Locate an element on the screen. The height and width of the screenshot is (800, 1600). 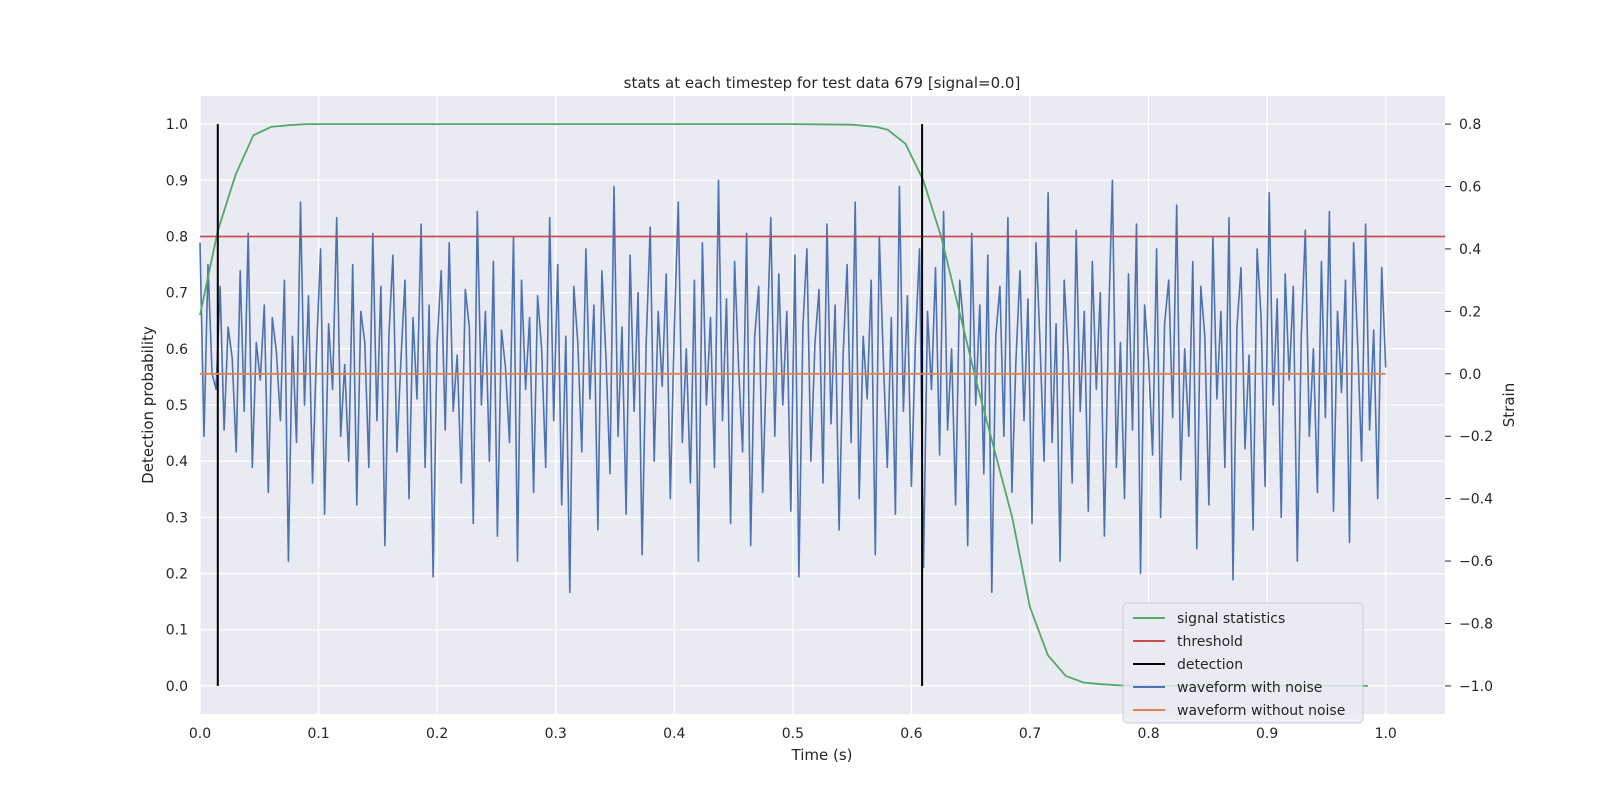
y-right-tick-labels: −1.0 −0.8 −0.6 −0.4 −0.2 0.0 0.2 0.4 0.6 0.8 is located at coordinates (1469, 406).